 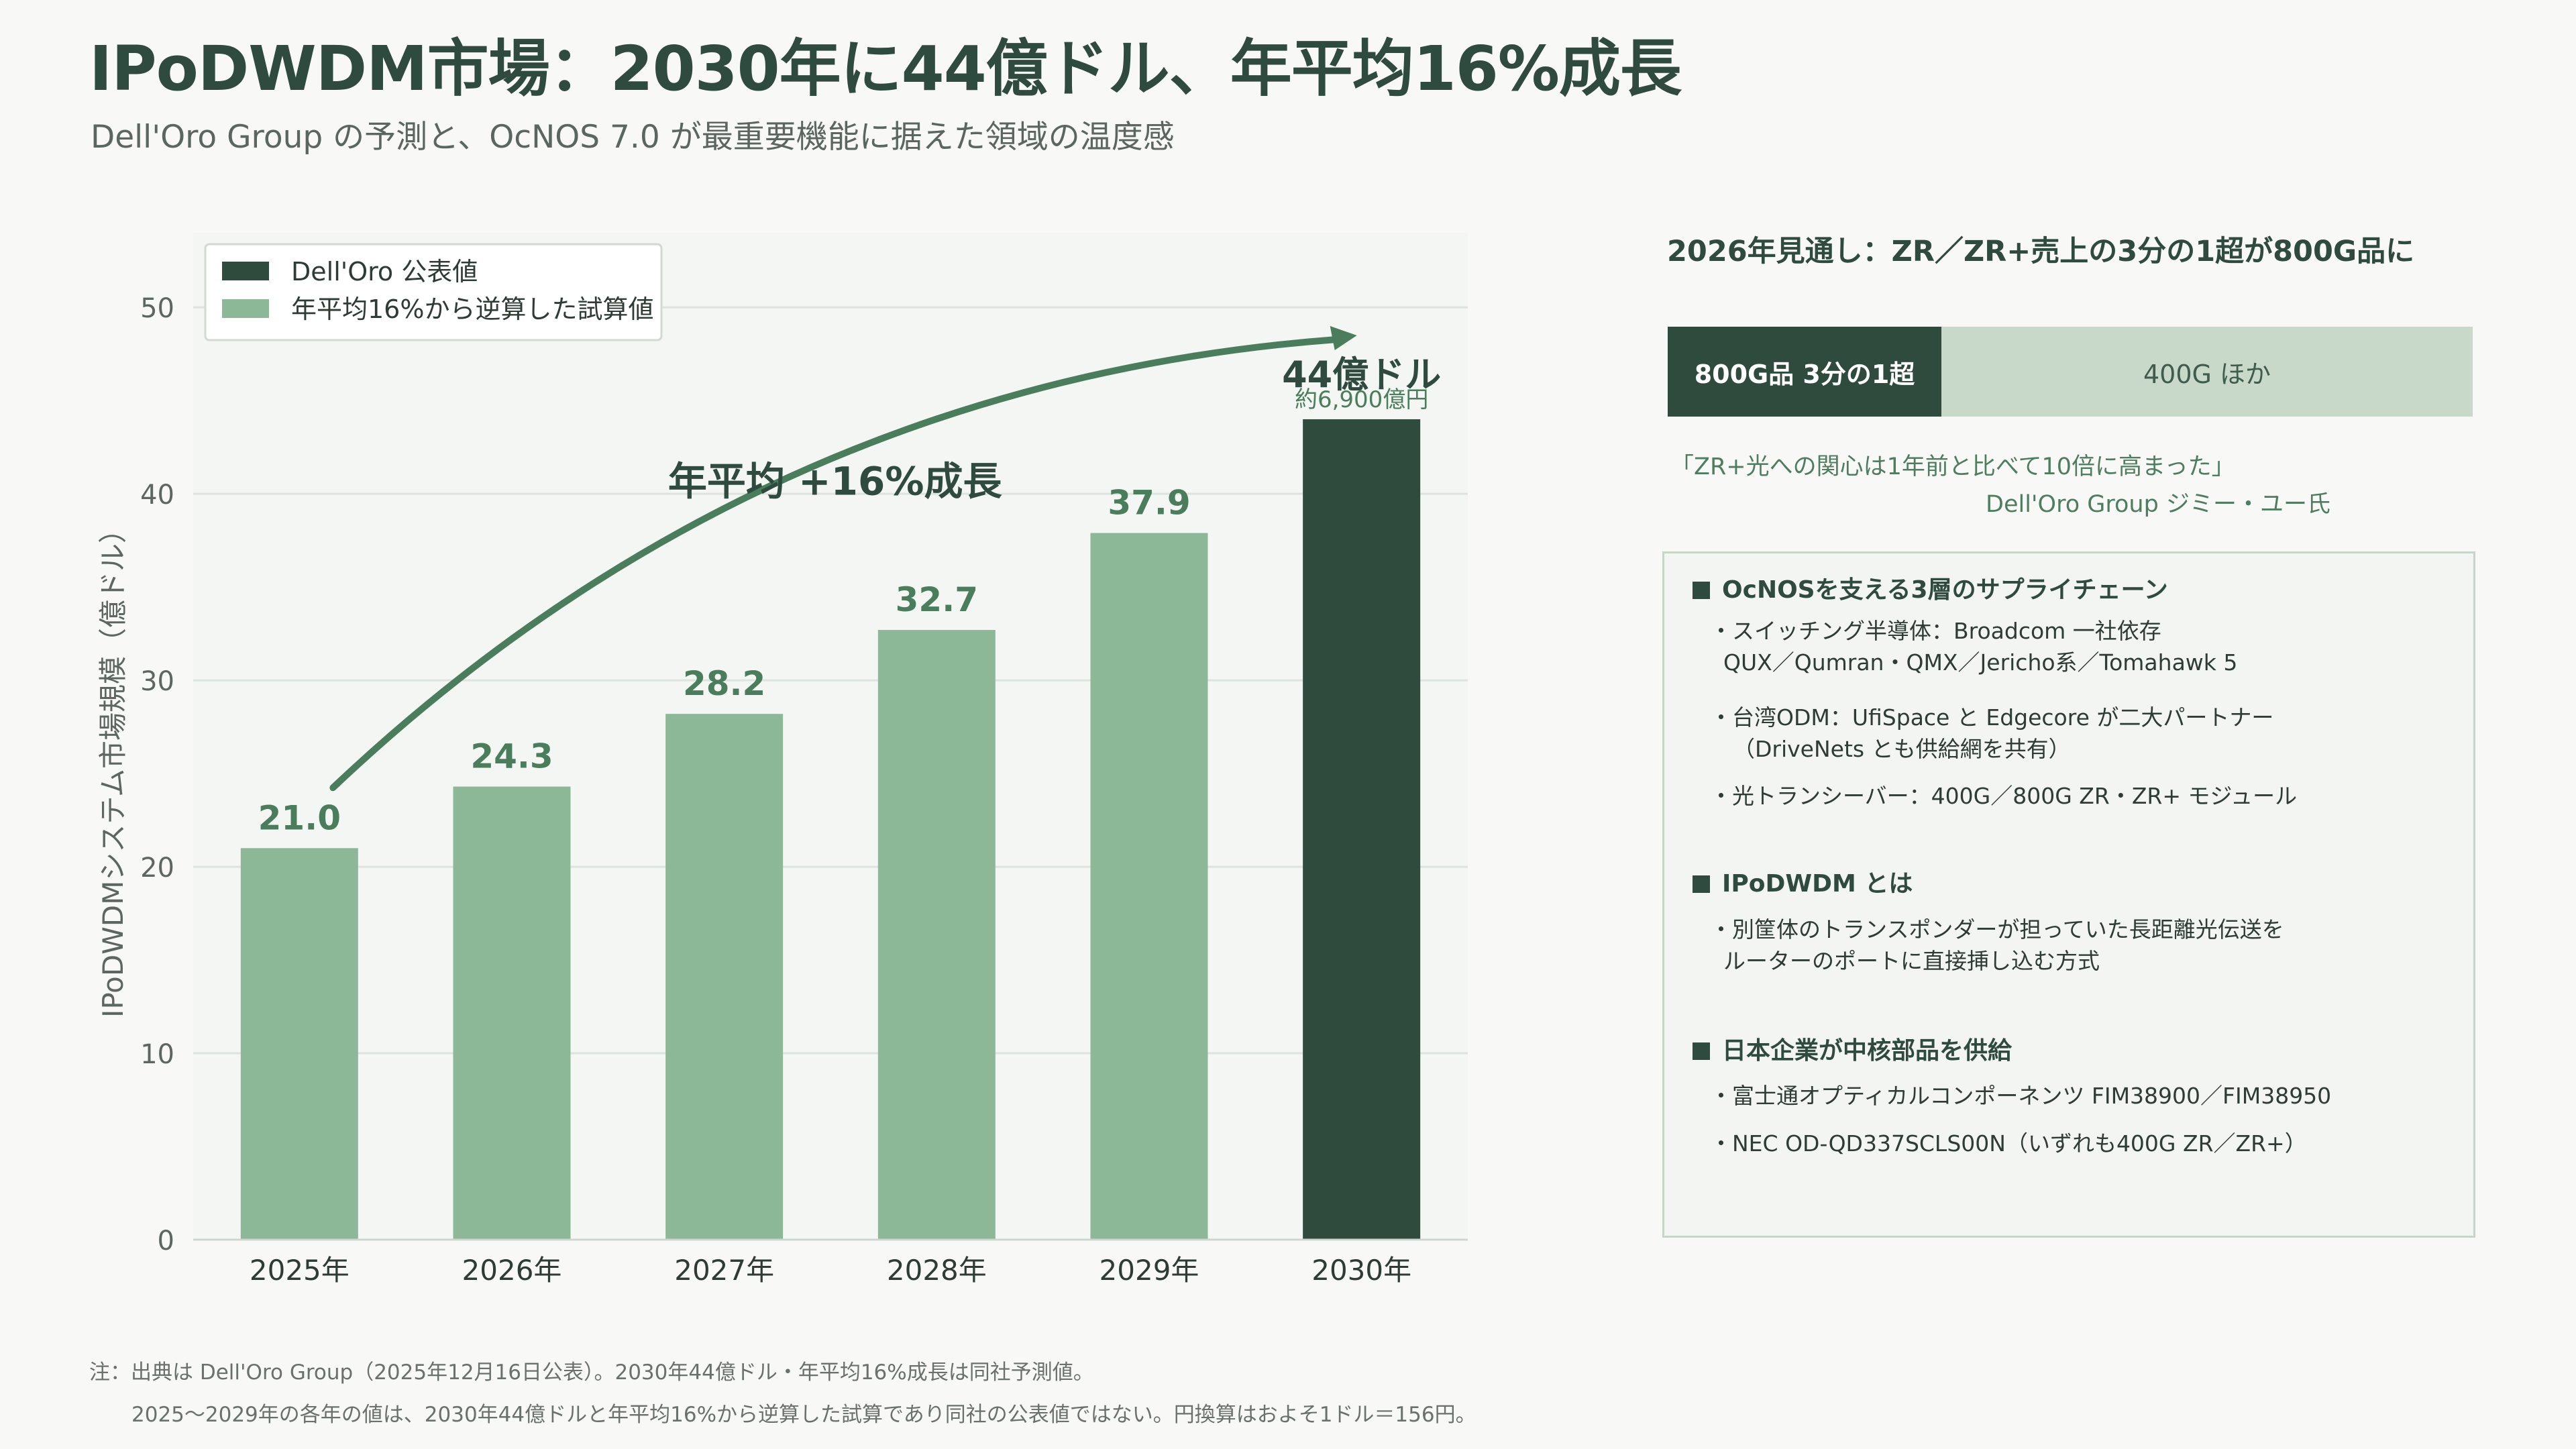 I want to click on x-tick-label: 2027年, so click(x=724, y=1270).